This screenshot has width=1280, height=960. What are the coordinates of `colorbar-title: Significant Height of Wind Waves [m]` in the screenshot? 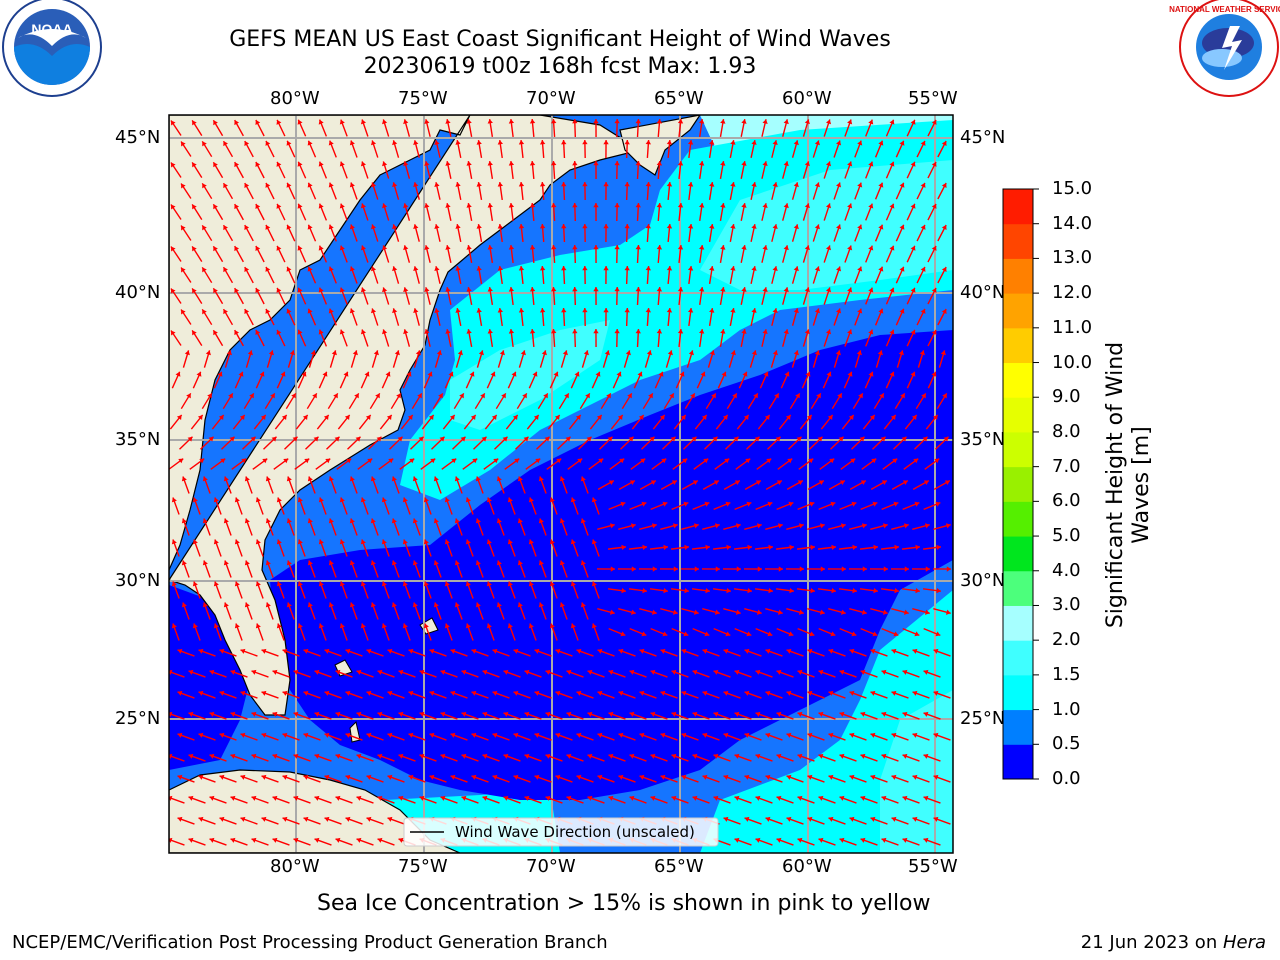 It's located at (1128, 485).